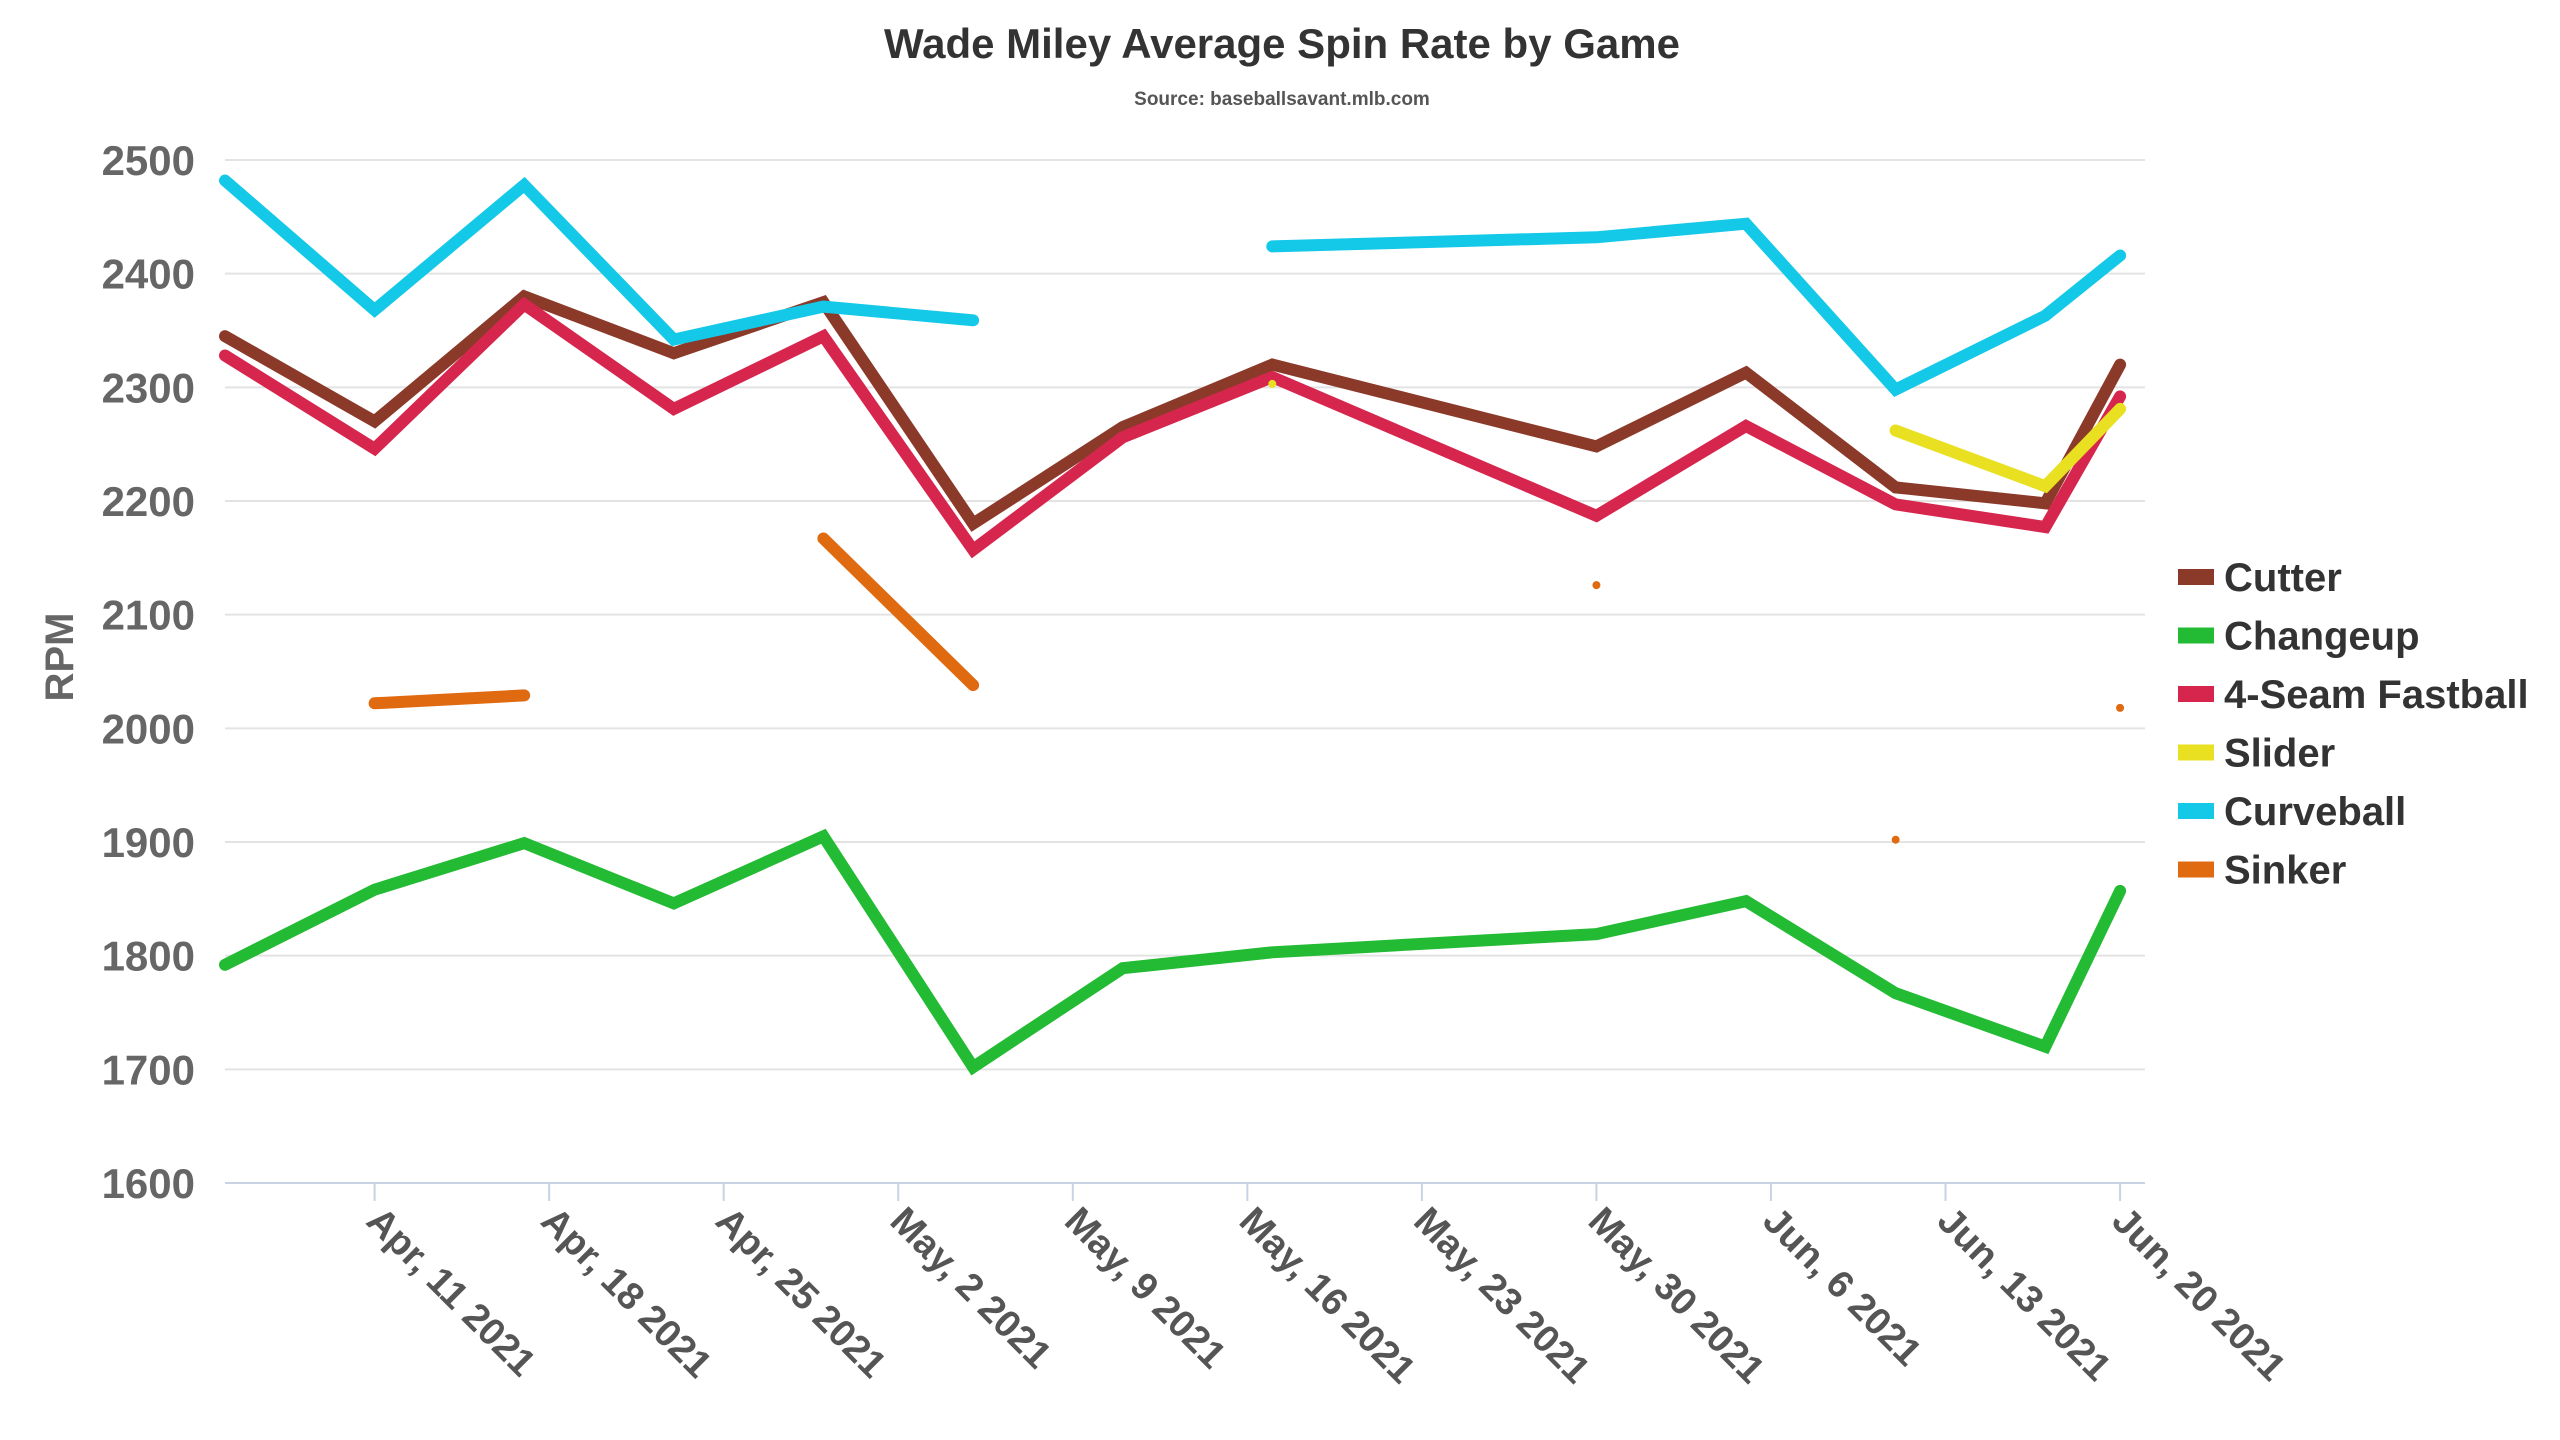  I want to click on y-tick-label: 1700, so click(148, 1069).